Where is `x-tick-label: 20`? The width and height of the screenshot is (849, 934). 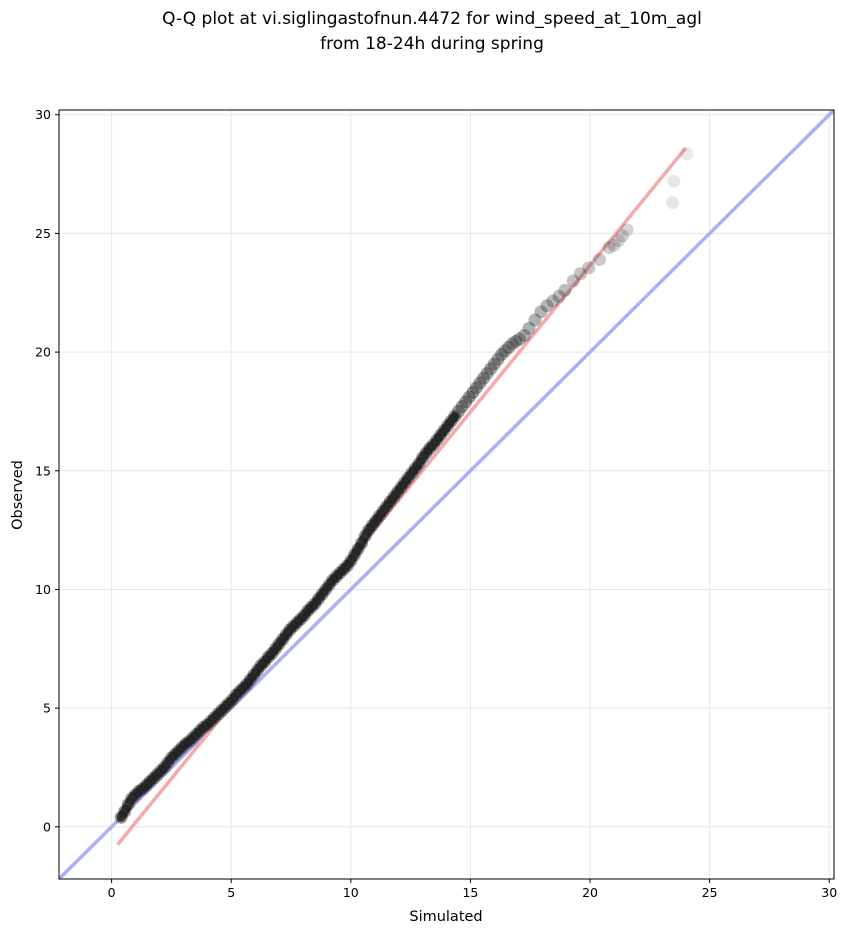
x-tick-label: 20 is located at coordinates (590, 892).